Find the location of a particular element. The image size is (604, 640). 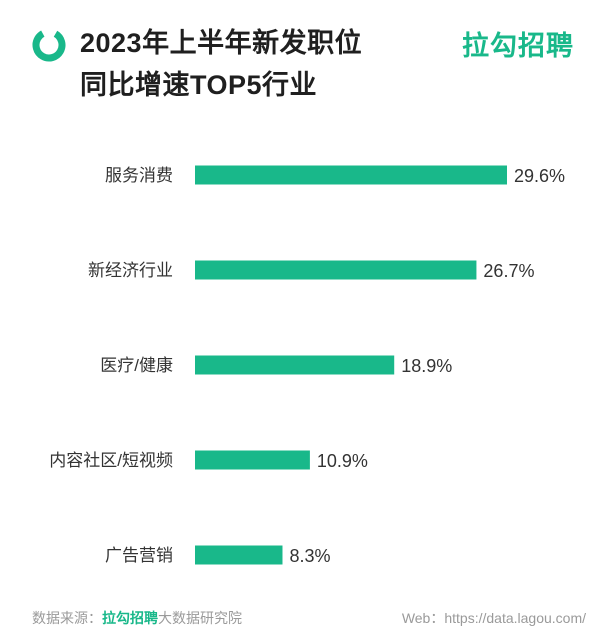

title-line-2: 同比增速TOP5行业 is located at coordinates (199, 85).